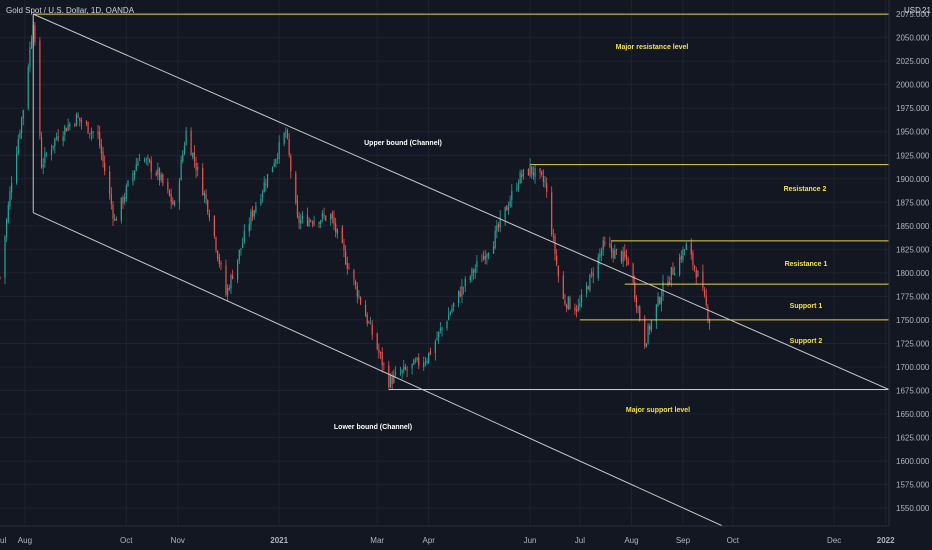  Describe the element at coordinates (70, 10) in the screenshot. I see `symbol-title: Gold Spot / U.S. Dollar, 1D, OANDA` at that location.